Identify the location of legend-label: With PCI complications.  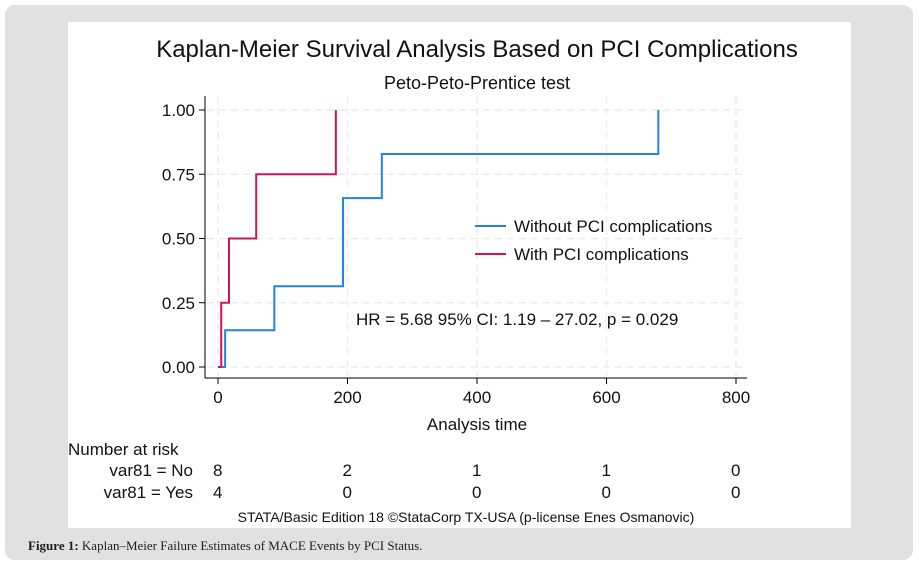
(601, 254).